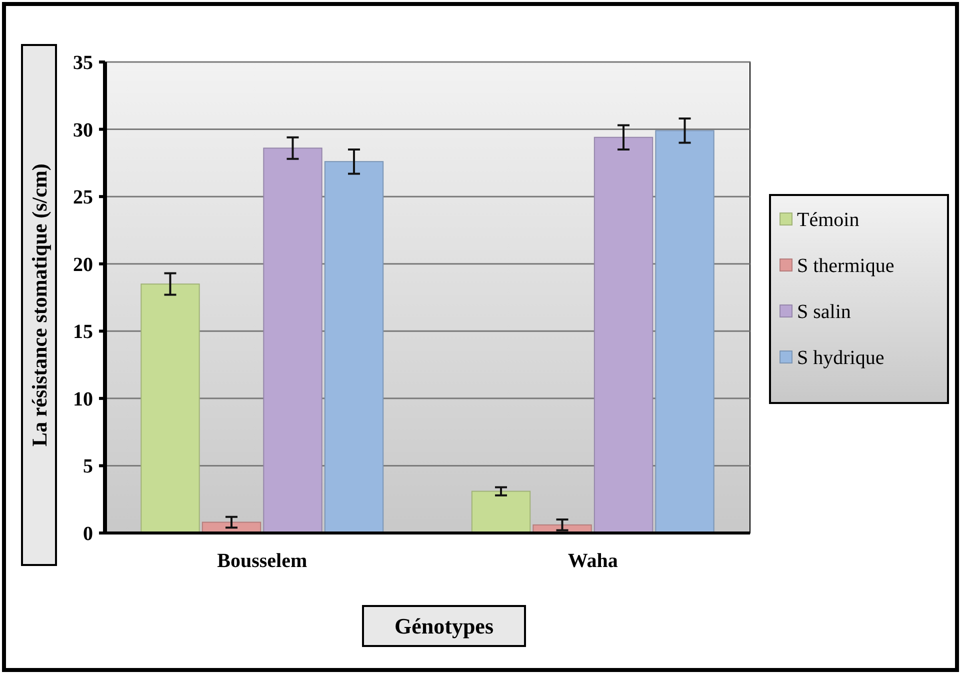  Describe the element at coordinates (83, 399) in the screenshot. I see `y-tick-label: 10` at that location.